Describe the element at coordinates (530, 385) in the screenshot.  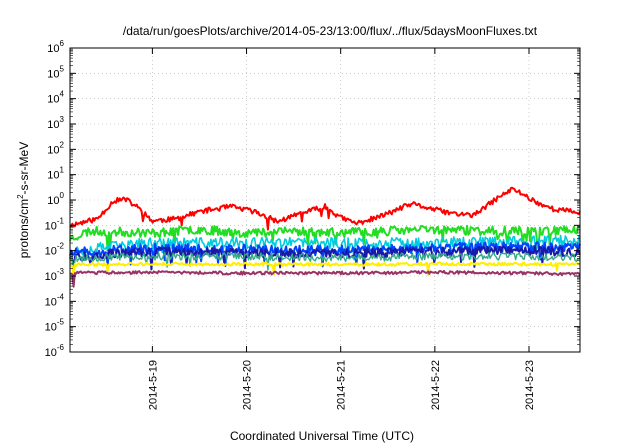
I see `x-tick-label: 2014-5-23` at that location.